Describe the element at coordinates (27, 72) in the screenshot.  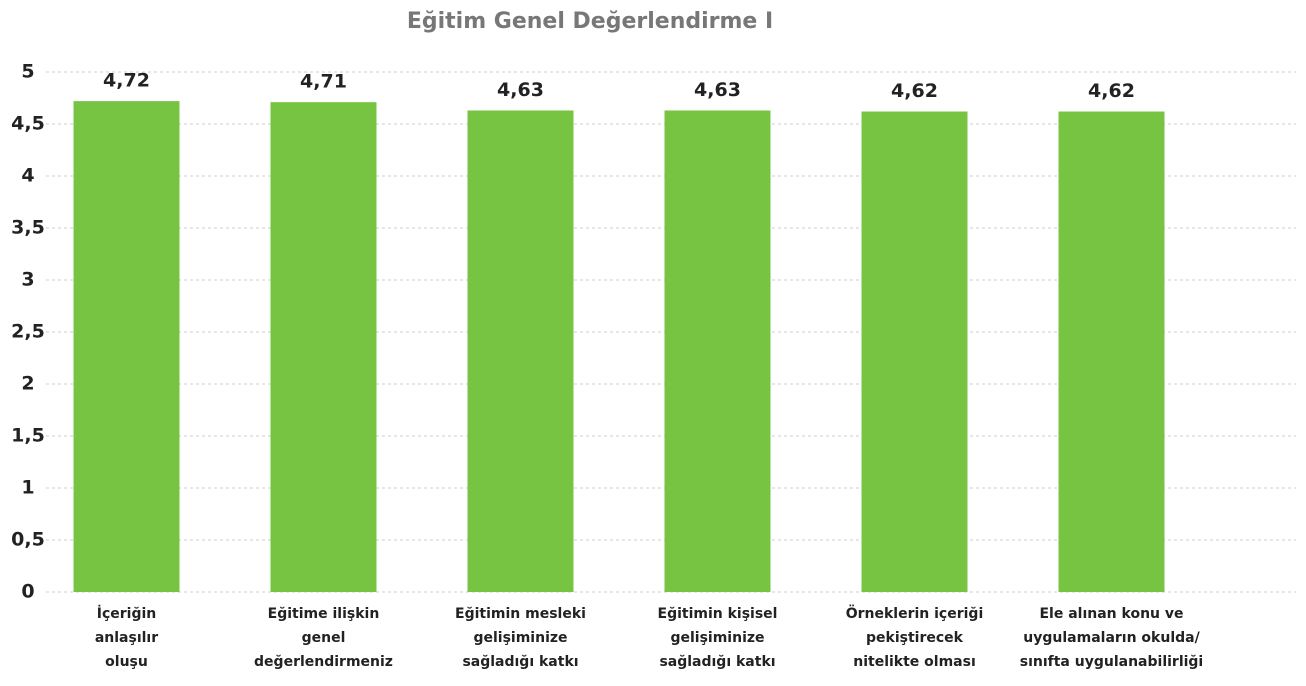
I see `y-tick-label: 5` at that location.